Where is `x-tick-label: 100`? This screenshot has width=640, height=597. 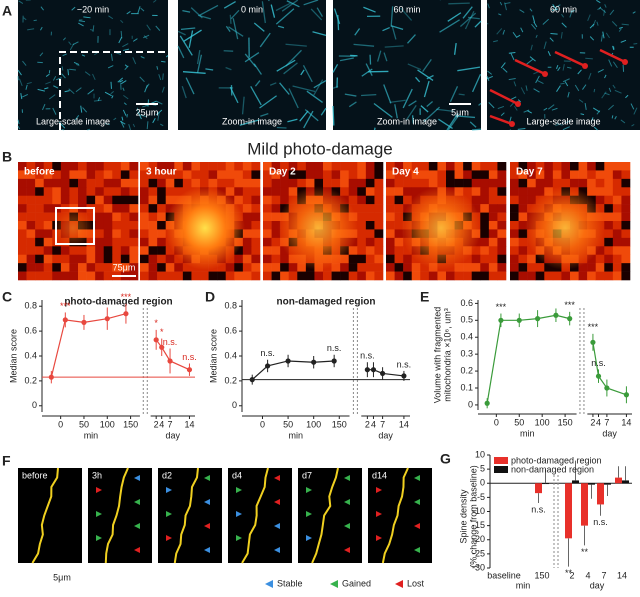
x-tick-label: 100 is located at coordinates (542, 422).